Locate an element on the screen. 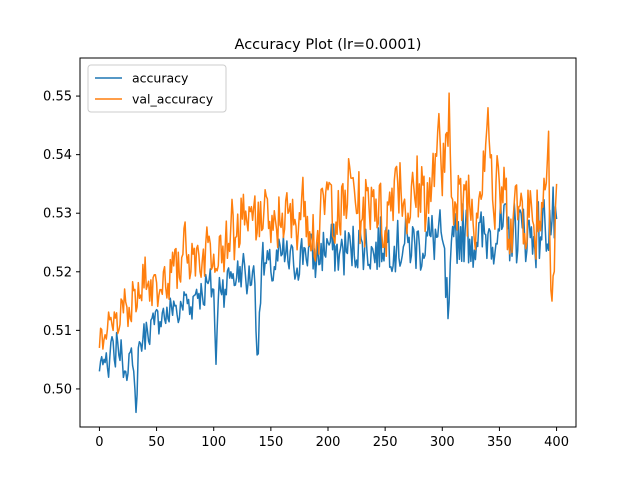  x-tick-label: 200 is located at coordinates (328, 442).